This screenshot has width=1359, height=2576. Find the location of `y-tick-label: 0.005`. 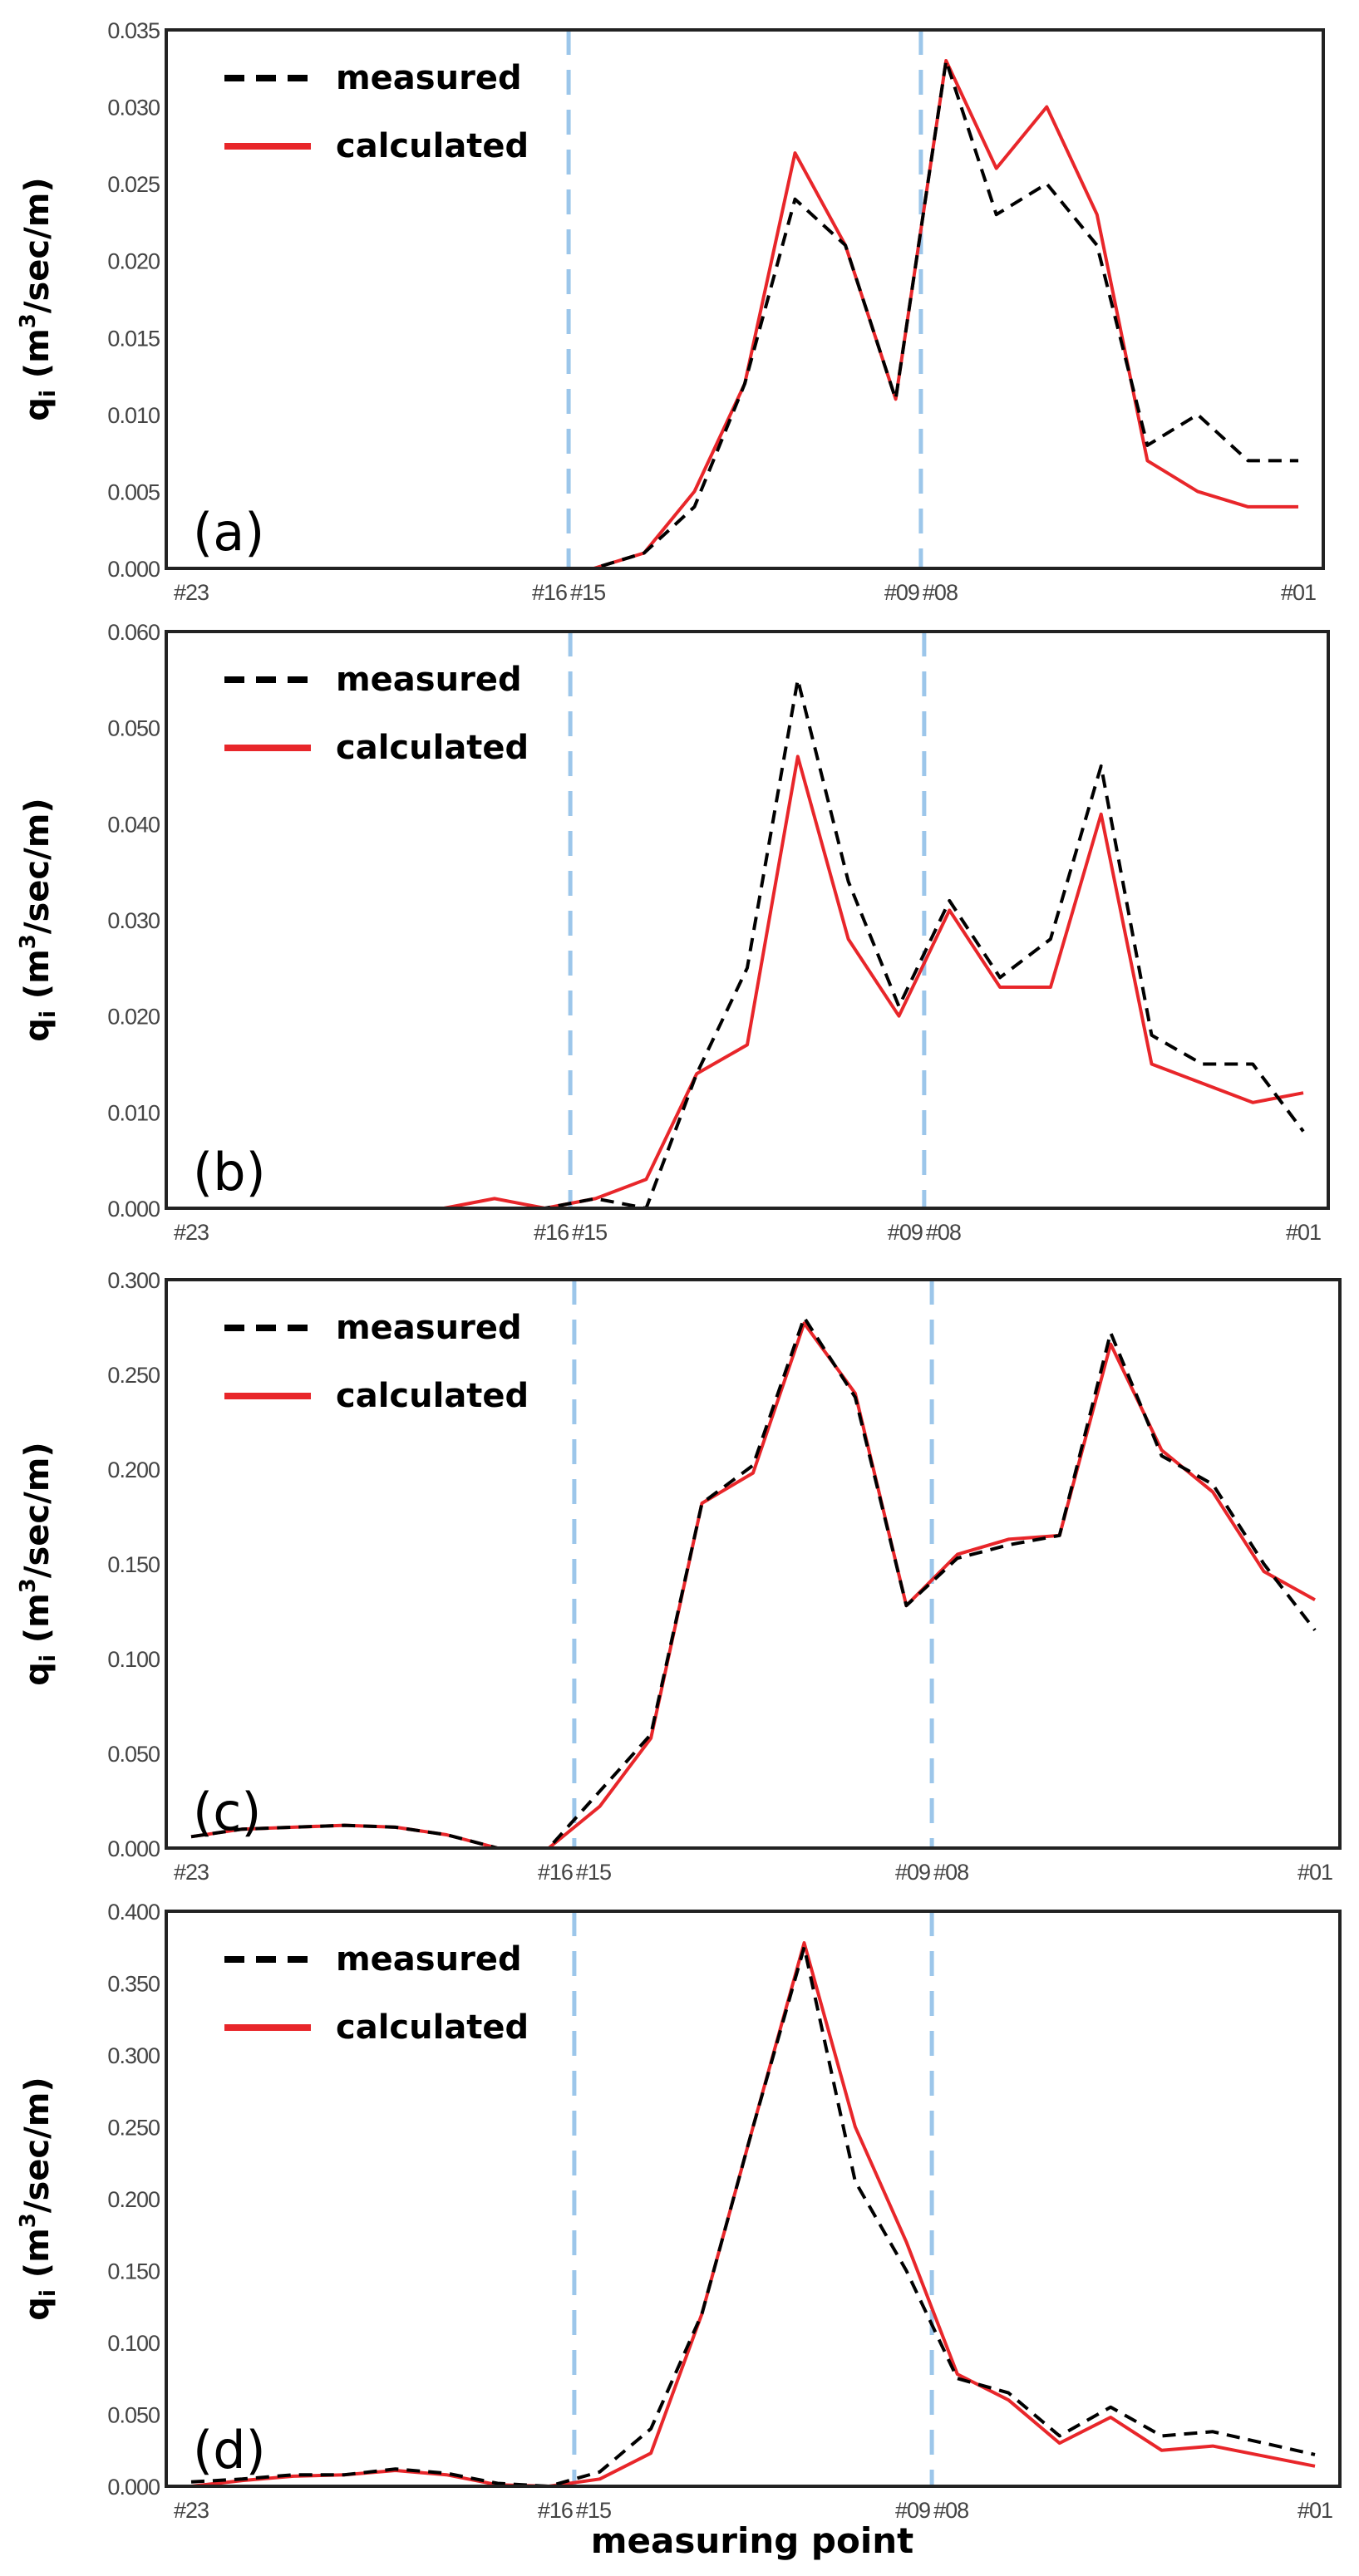

y-tick-label: 0.005 is located at coordinates (133, 491).